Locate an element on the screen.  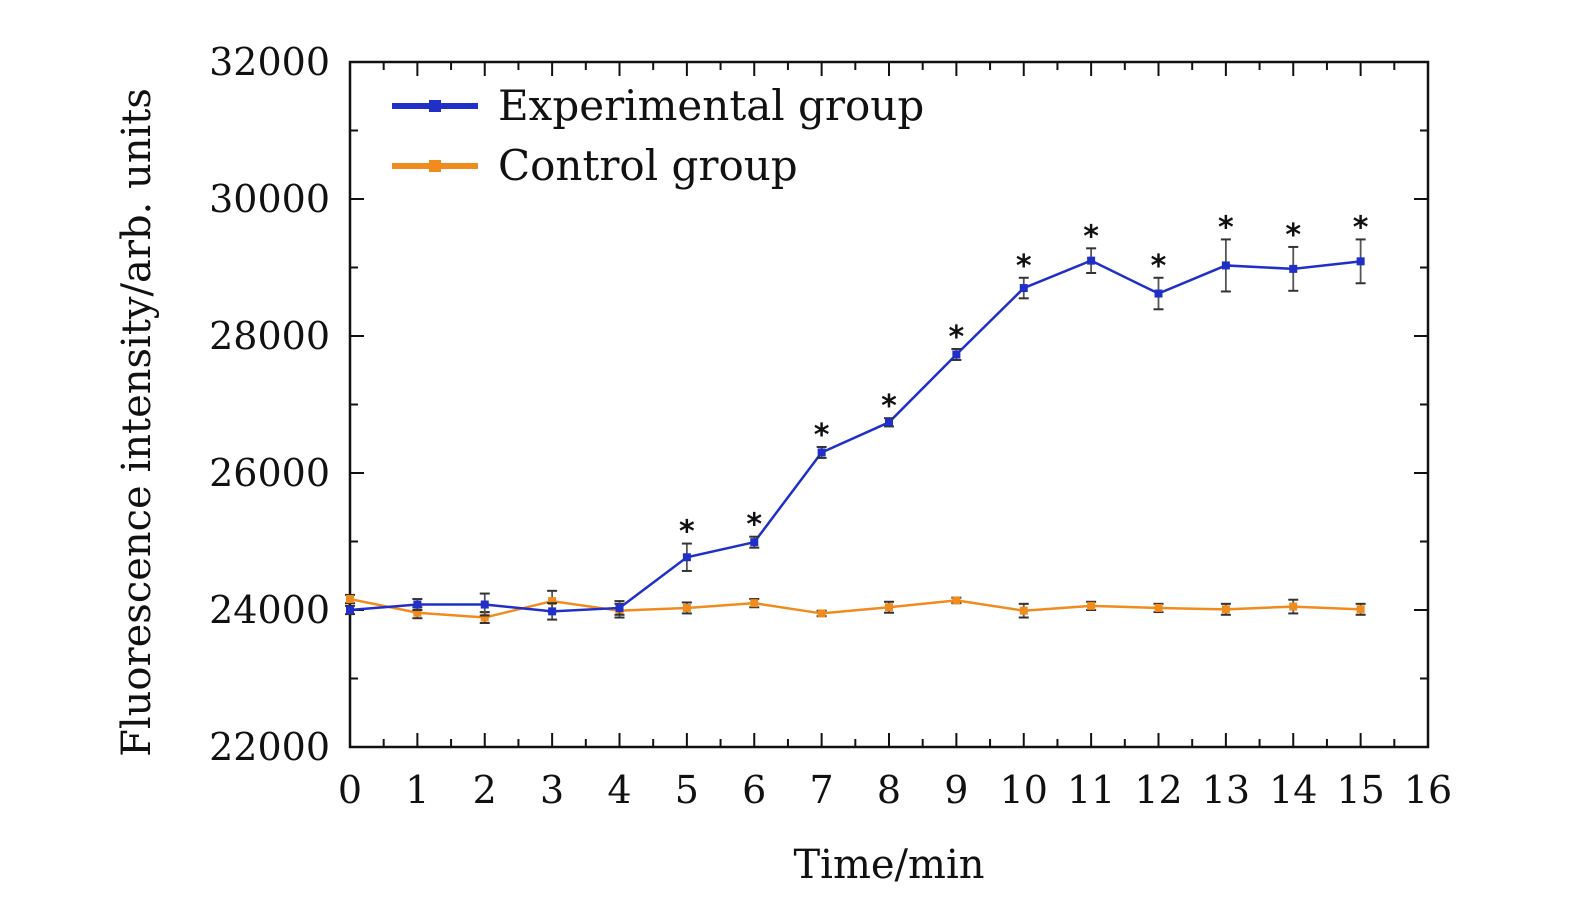
x-tick-label: 9 is located at coordinates (956, 790).